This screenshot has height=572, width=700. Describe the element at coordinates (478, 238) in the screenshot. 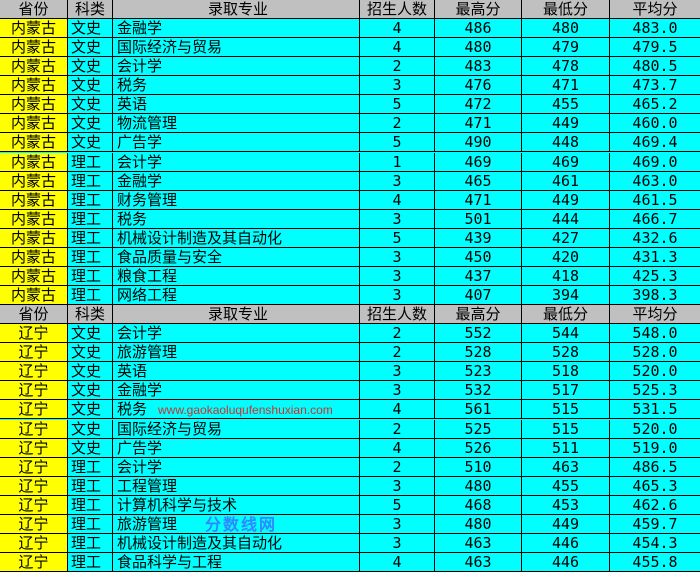

I see `cell-max-score: 439` at that location.